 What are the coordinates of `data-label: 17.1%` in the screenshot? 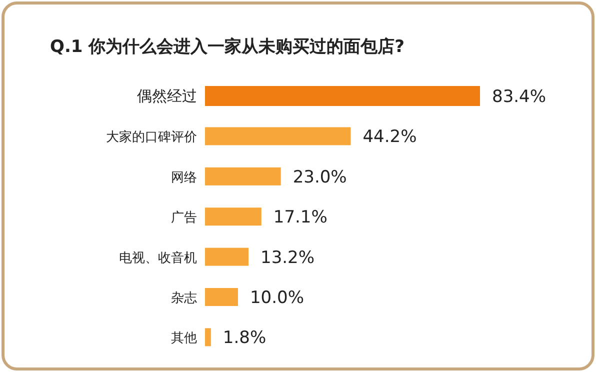 It's located at (300, 218).